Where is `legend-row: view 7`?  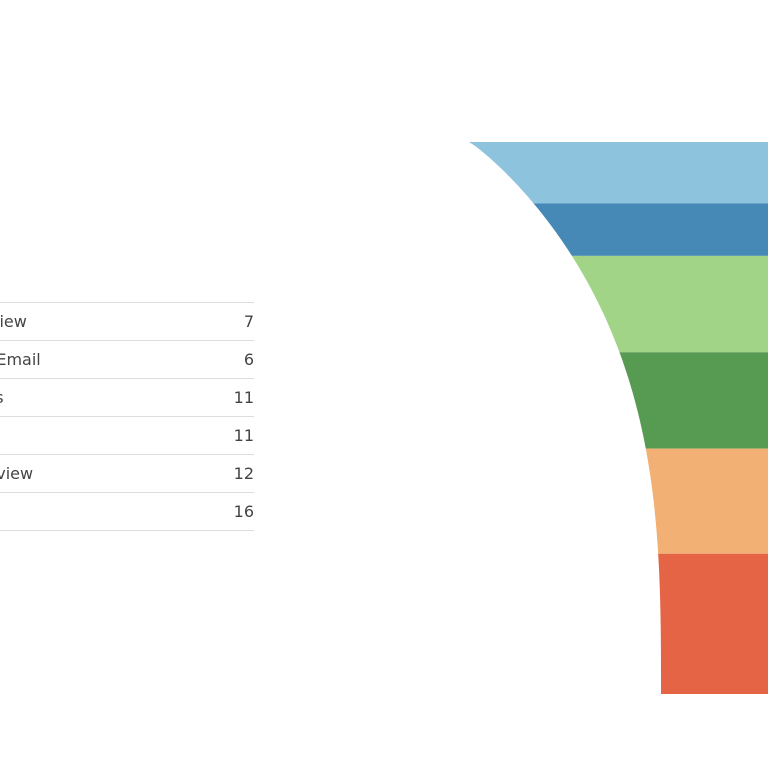
legend-row: view 7 is located at coordinates (127, 322).